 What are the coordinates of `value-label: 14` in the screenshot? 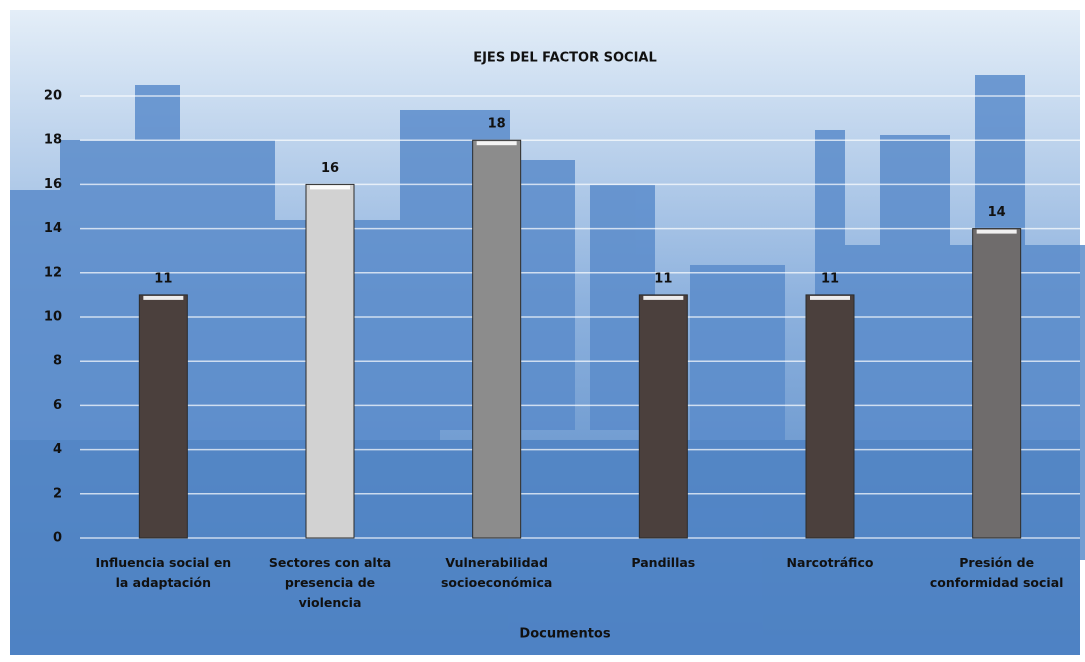 It's located at (997, 212).